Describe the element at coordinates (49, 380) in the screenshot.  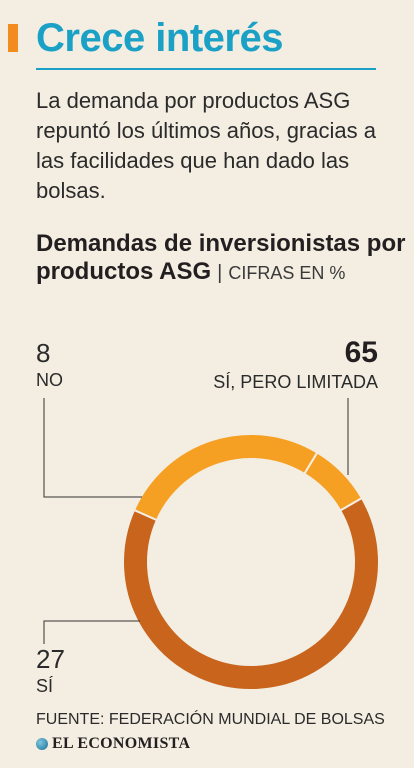
I see `label-no-category: NO` at that location.